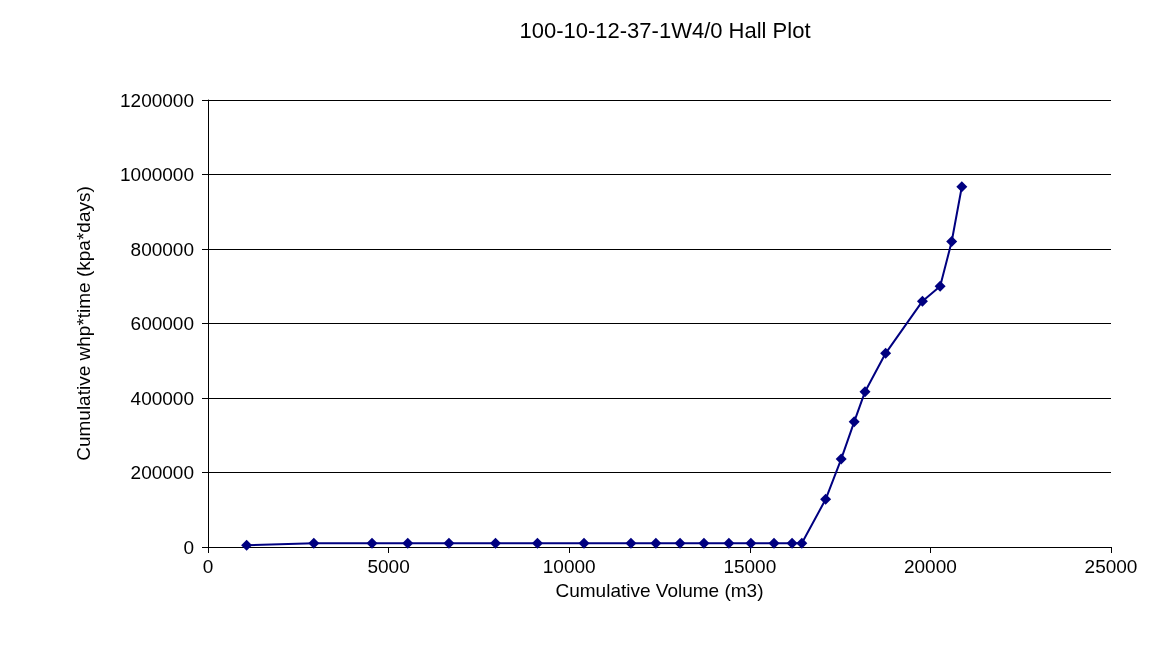 The width and height of the screenshot is (1153, 650). I want to click on x-tick-label: 20000, so click(930, 566).